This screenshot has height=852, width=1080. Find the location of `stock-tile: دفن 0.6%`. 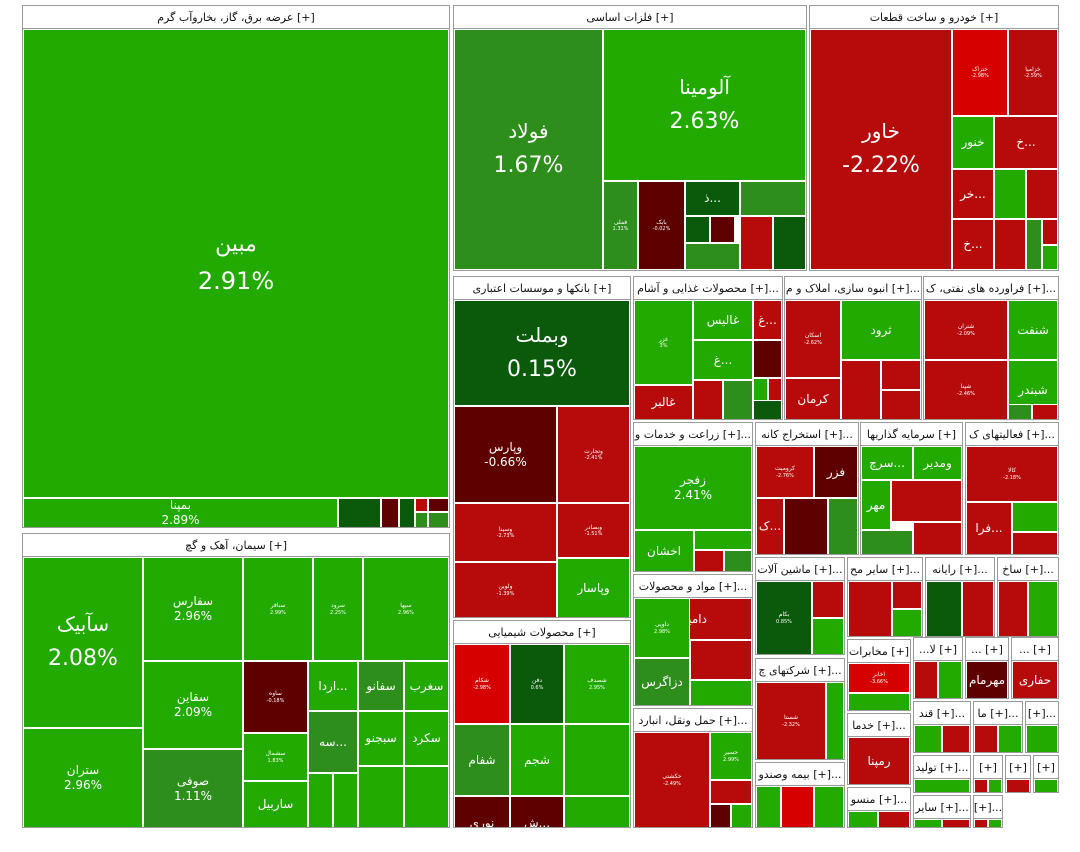

stock-tile: دفن 0.6% is located at coordinates (537, 684).